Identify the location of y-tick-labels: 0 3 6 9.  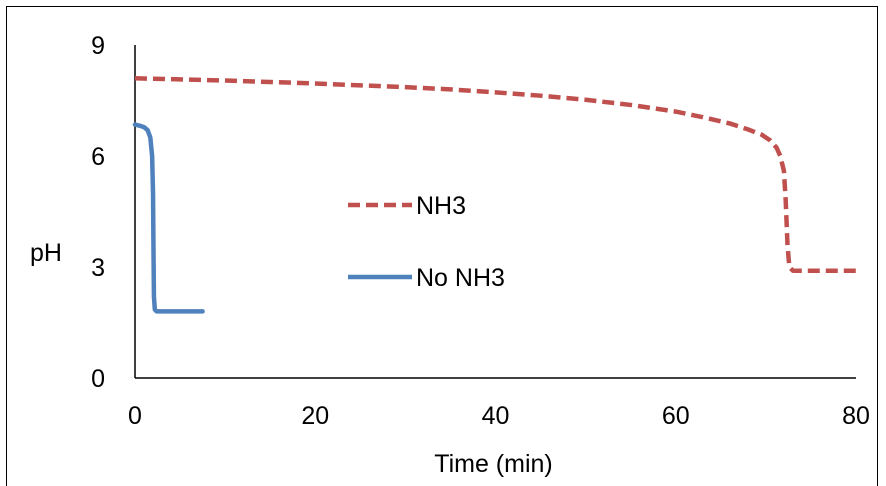
(98, 212).